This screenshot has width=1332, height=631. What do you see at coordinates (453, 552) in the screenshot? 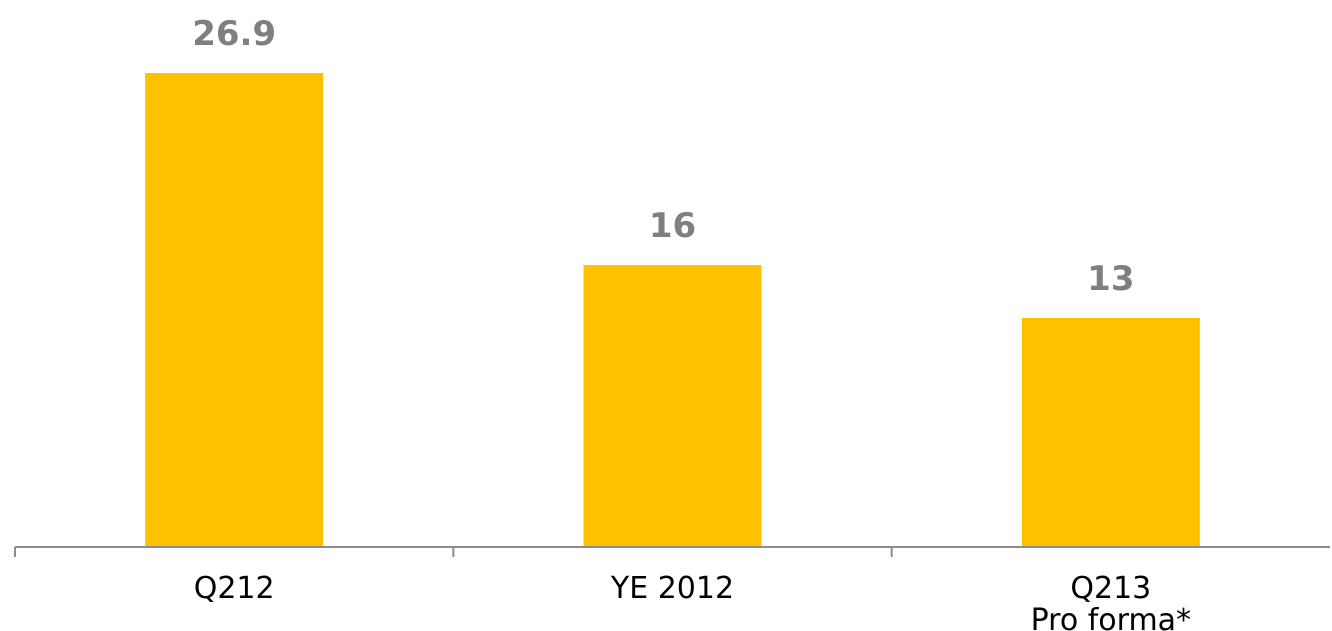
I see `x-axis-ticks` at bounding box center [453, 552].